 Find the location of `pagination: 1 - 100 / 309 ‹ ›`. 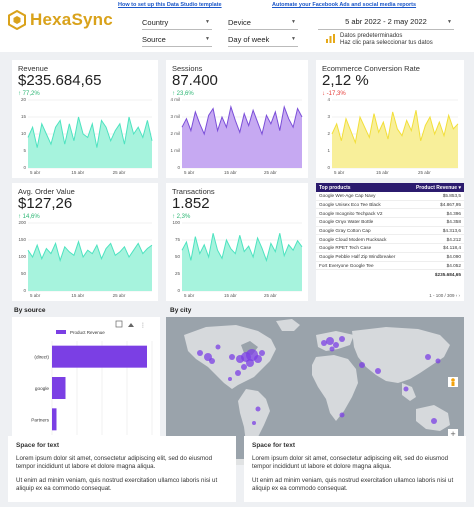

pagination: 1 - 100 / 309 ‹ › is located at coordinates (444, 295).